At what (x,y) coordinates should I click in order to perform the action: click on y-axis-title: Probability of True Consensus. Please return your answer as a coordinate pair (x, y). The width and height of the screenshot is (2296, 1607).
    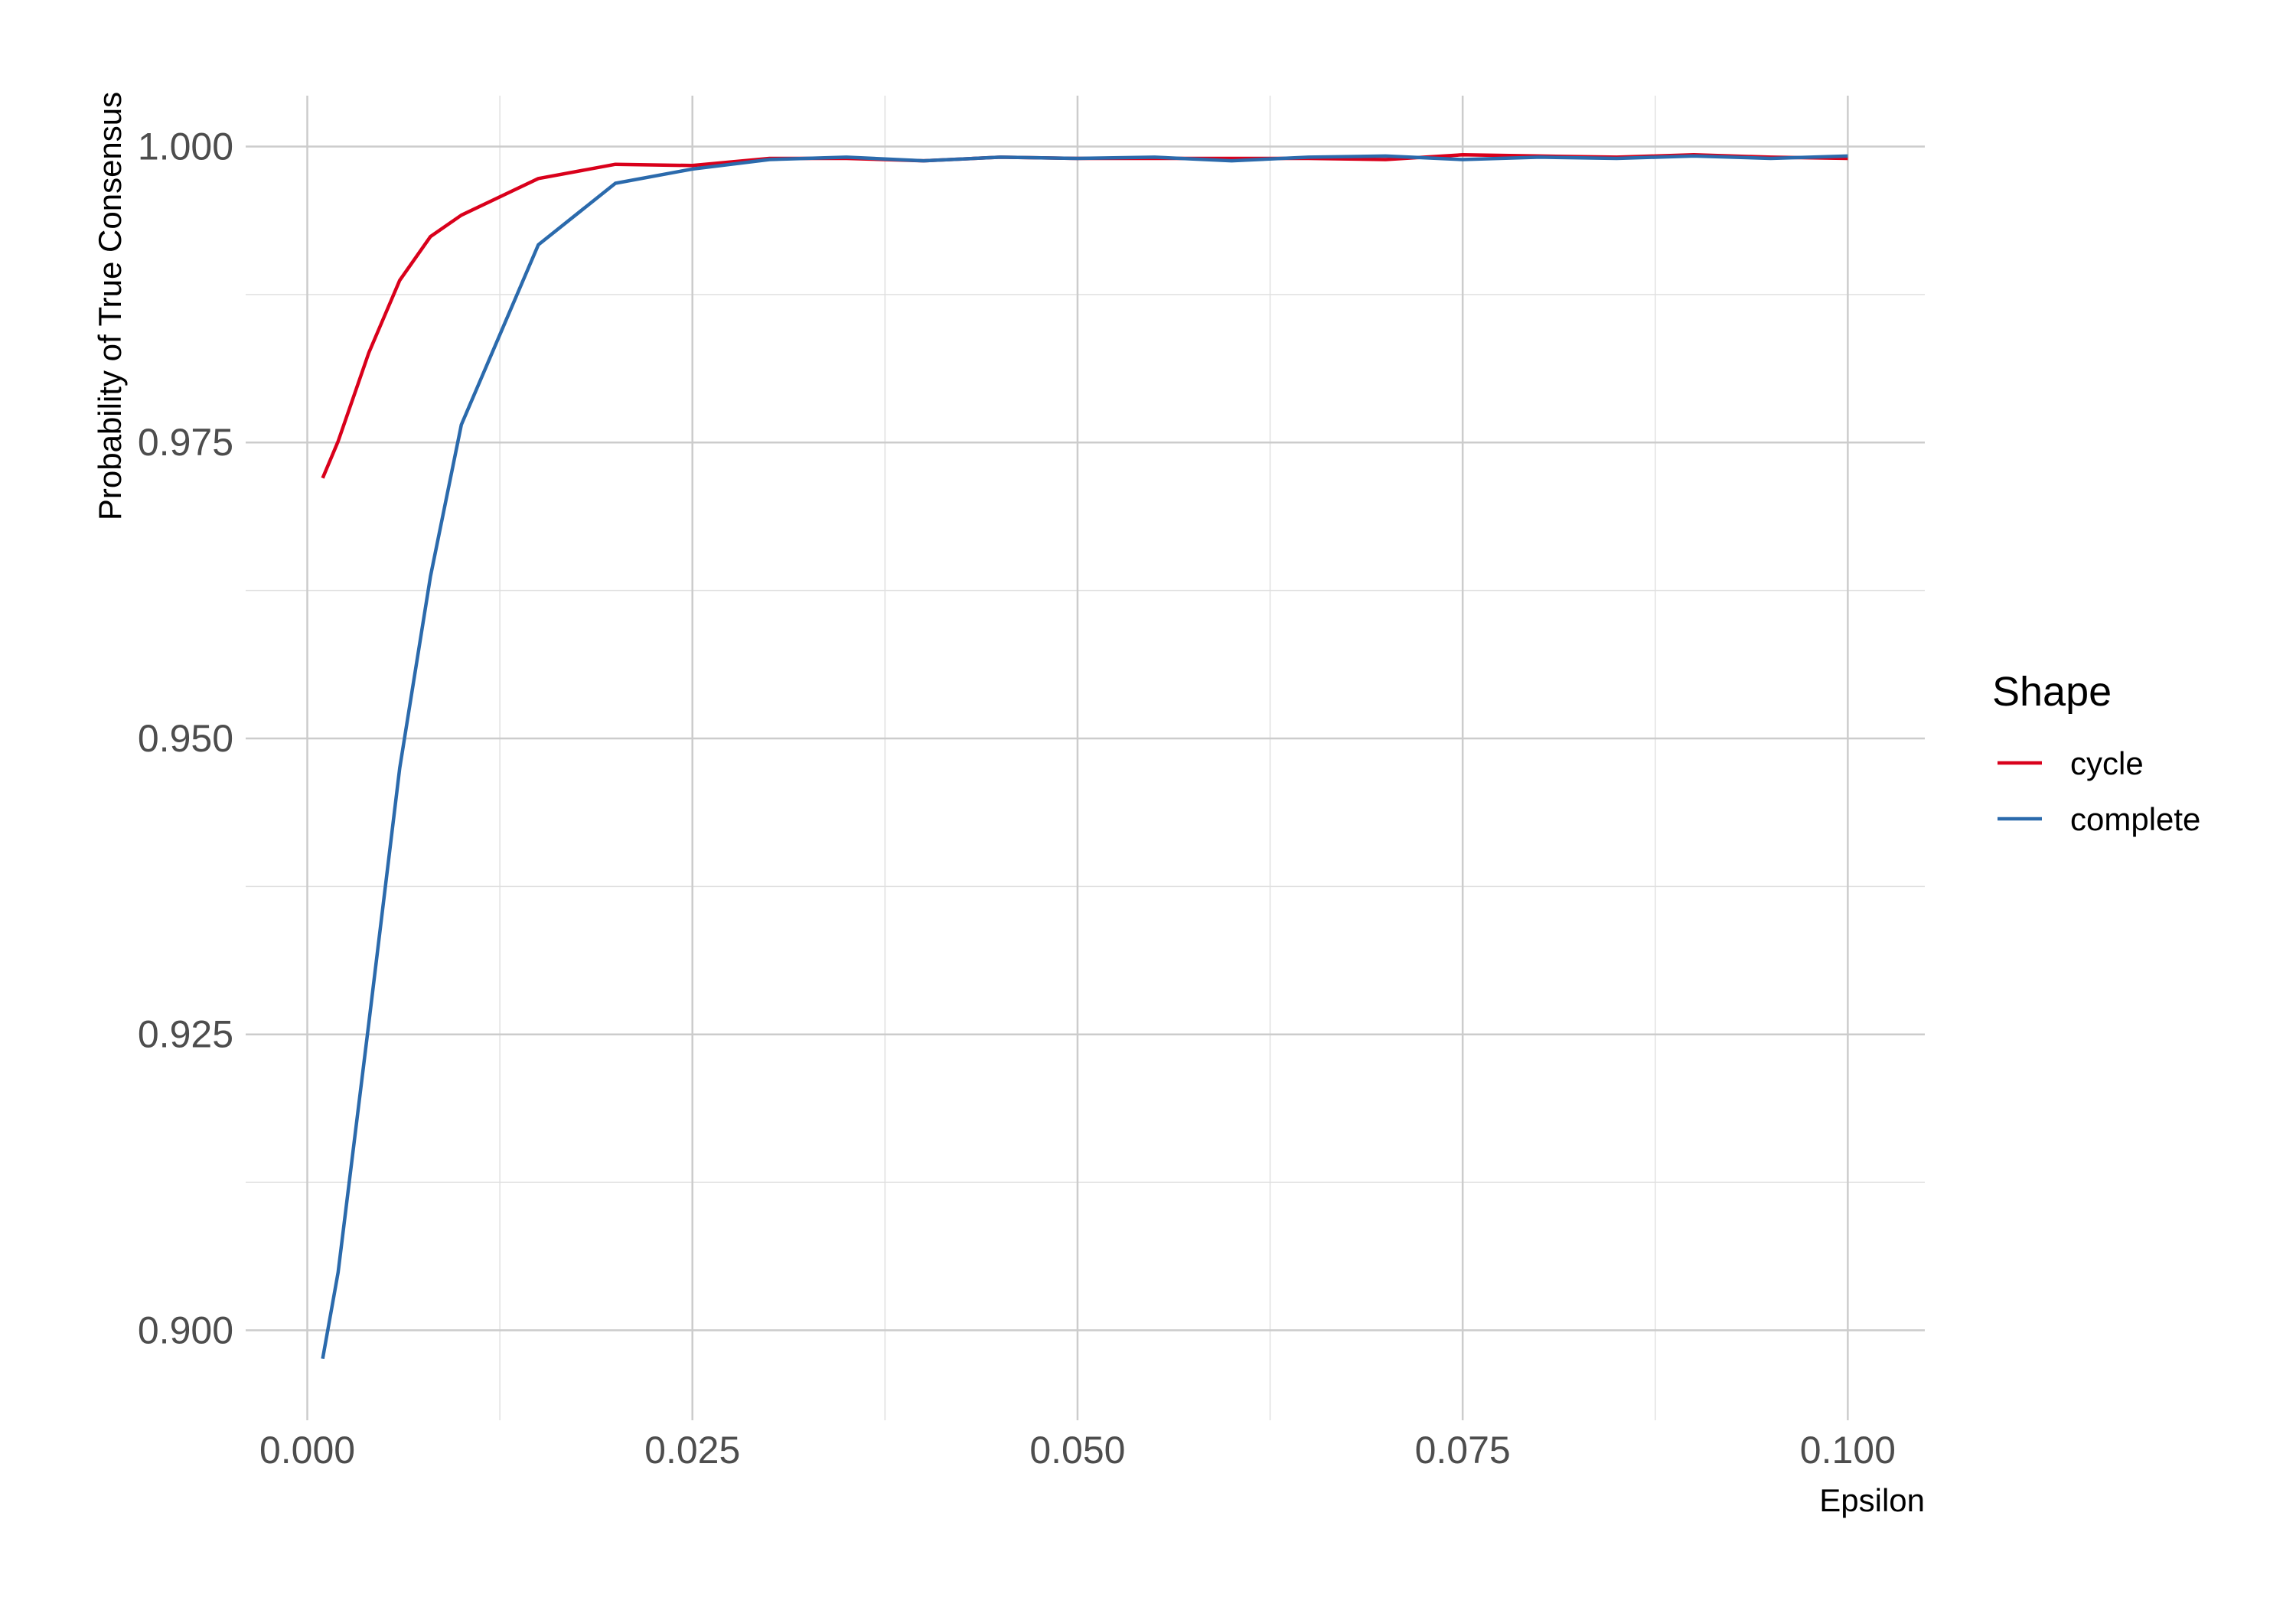
    Looking at the image, I should click on (110, 306).